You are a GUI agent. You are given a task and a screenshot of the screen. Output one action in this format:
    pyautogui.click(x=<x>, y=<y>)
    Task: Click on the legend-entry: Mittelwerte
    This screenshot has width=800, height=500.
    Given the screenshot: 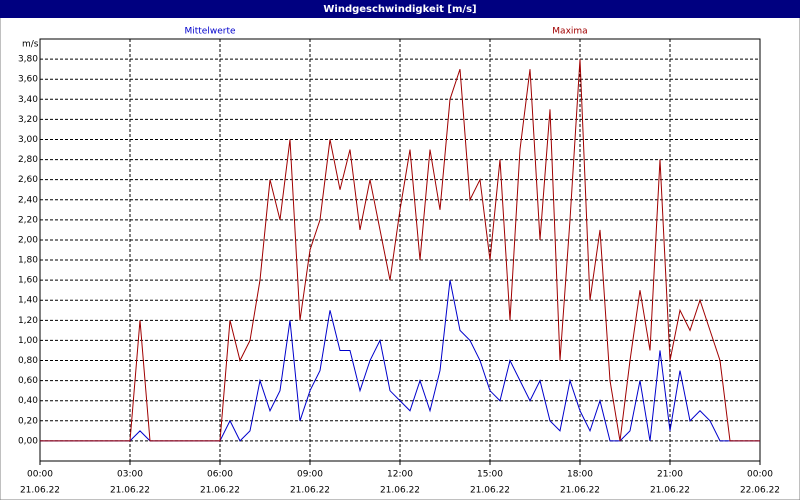 What is the action you would take?
    pyautogui.click(x=209, y=32)
    